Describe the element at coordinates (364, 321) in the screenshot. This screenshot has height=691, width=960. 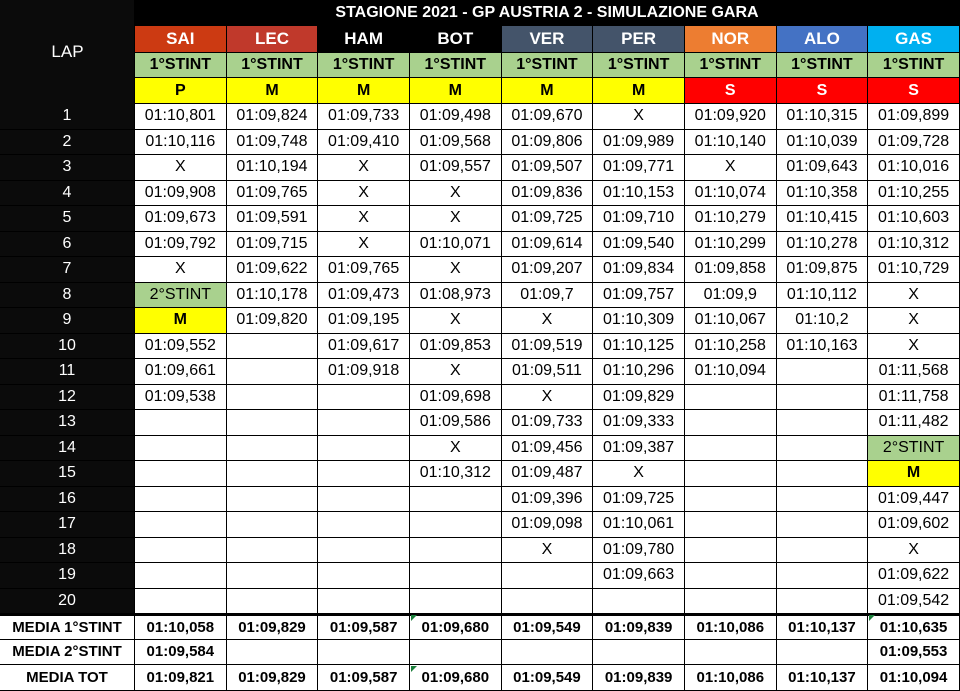
I see `lap-time-cell: 01:09,195` at that location.